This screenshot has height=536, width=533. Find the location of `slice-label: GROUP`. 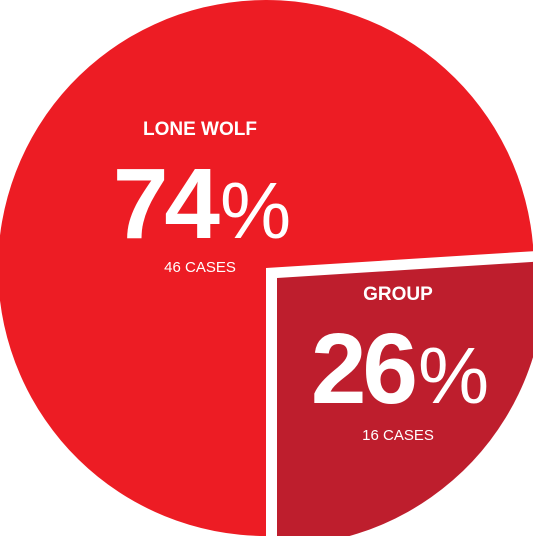

slice-label: GROUP is located at coordinates (398, 294).